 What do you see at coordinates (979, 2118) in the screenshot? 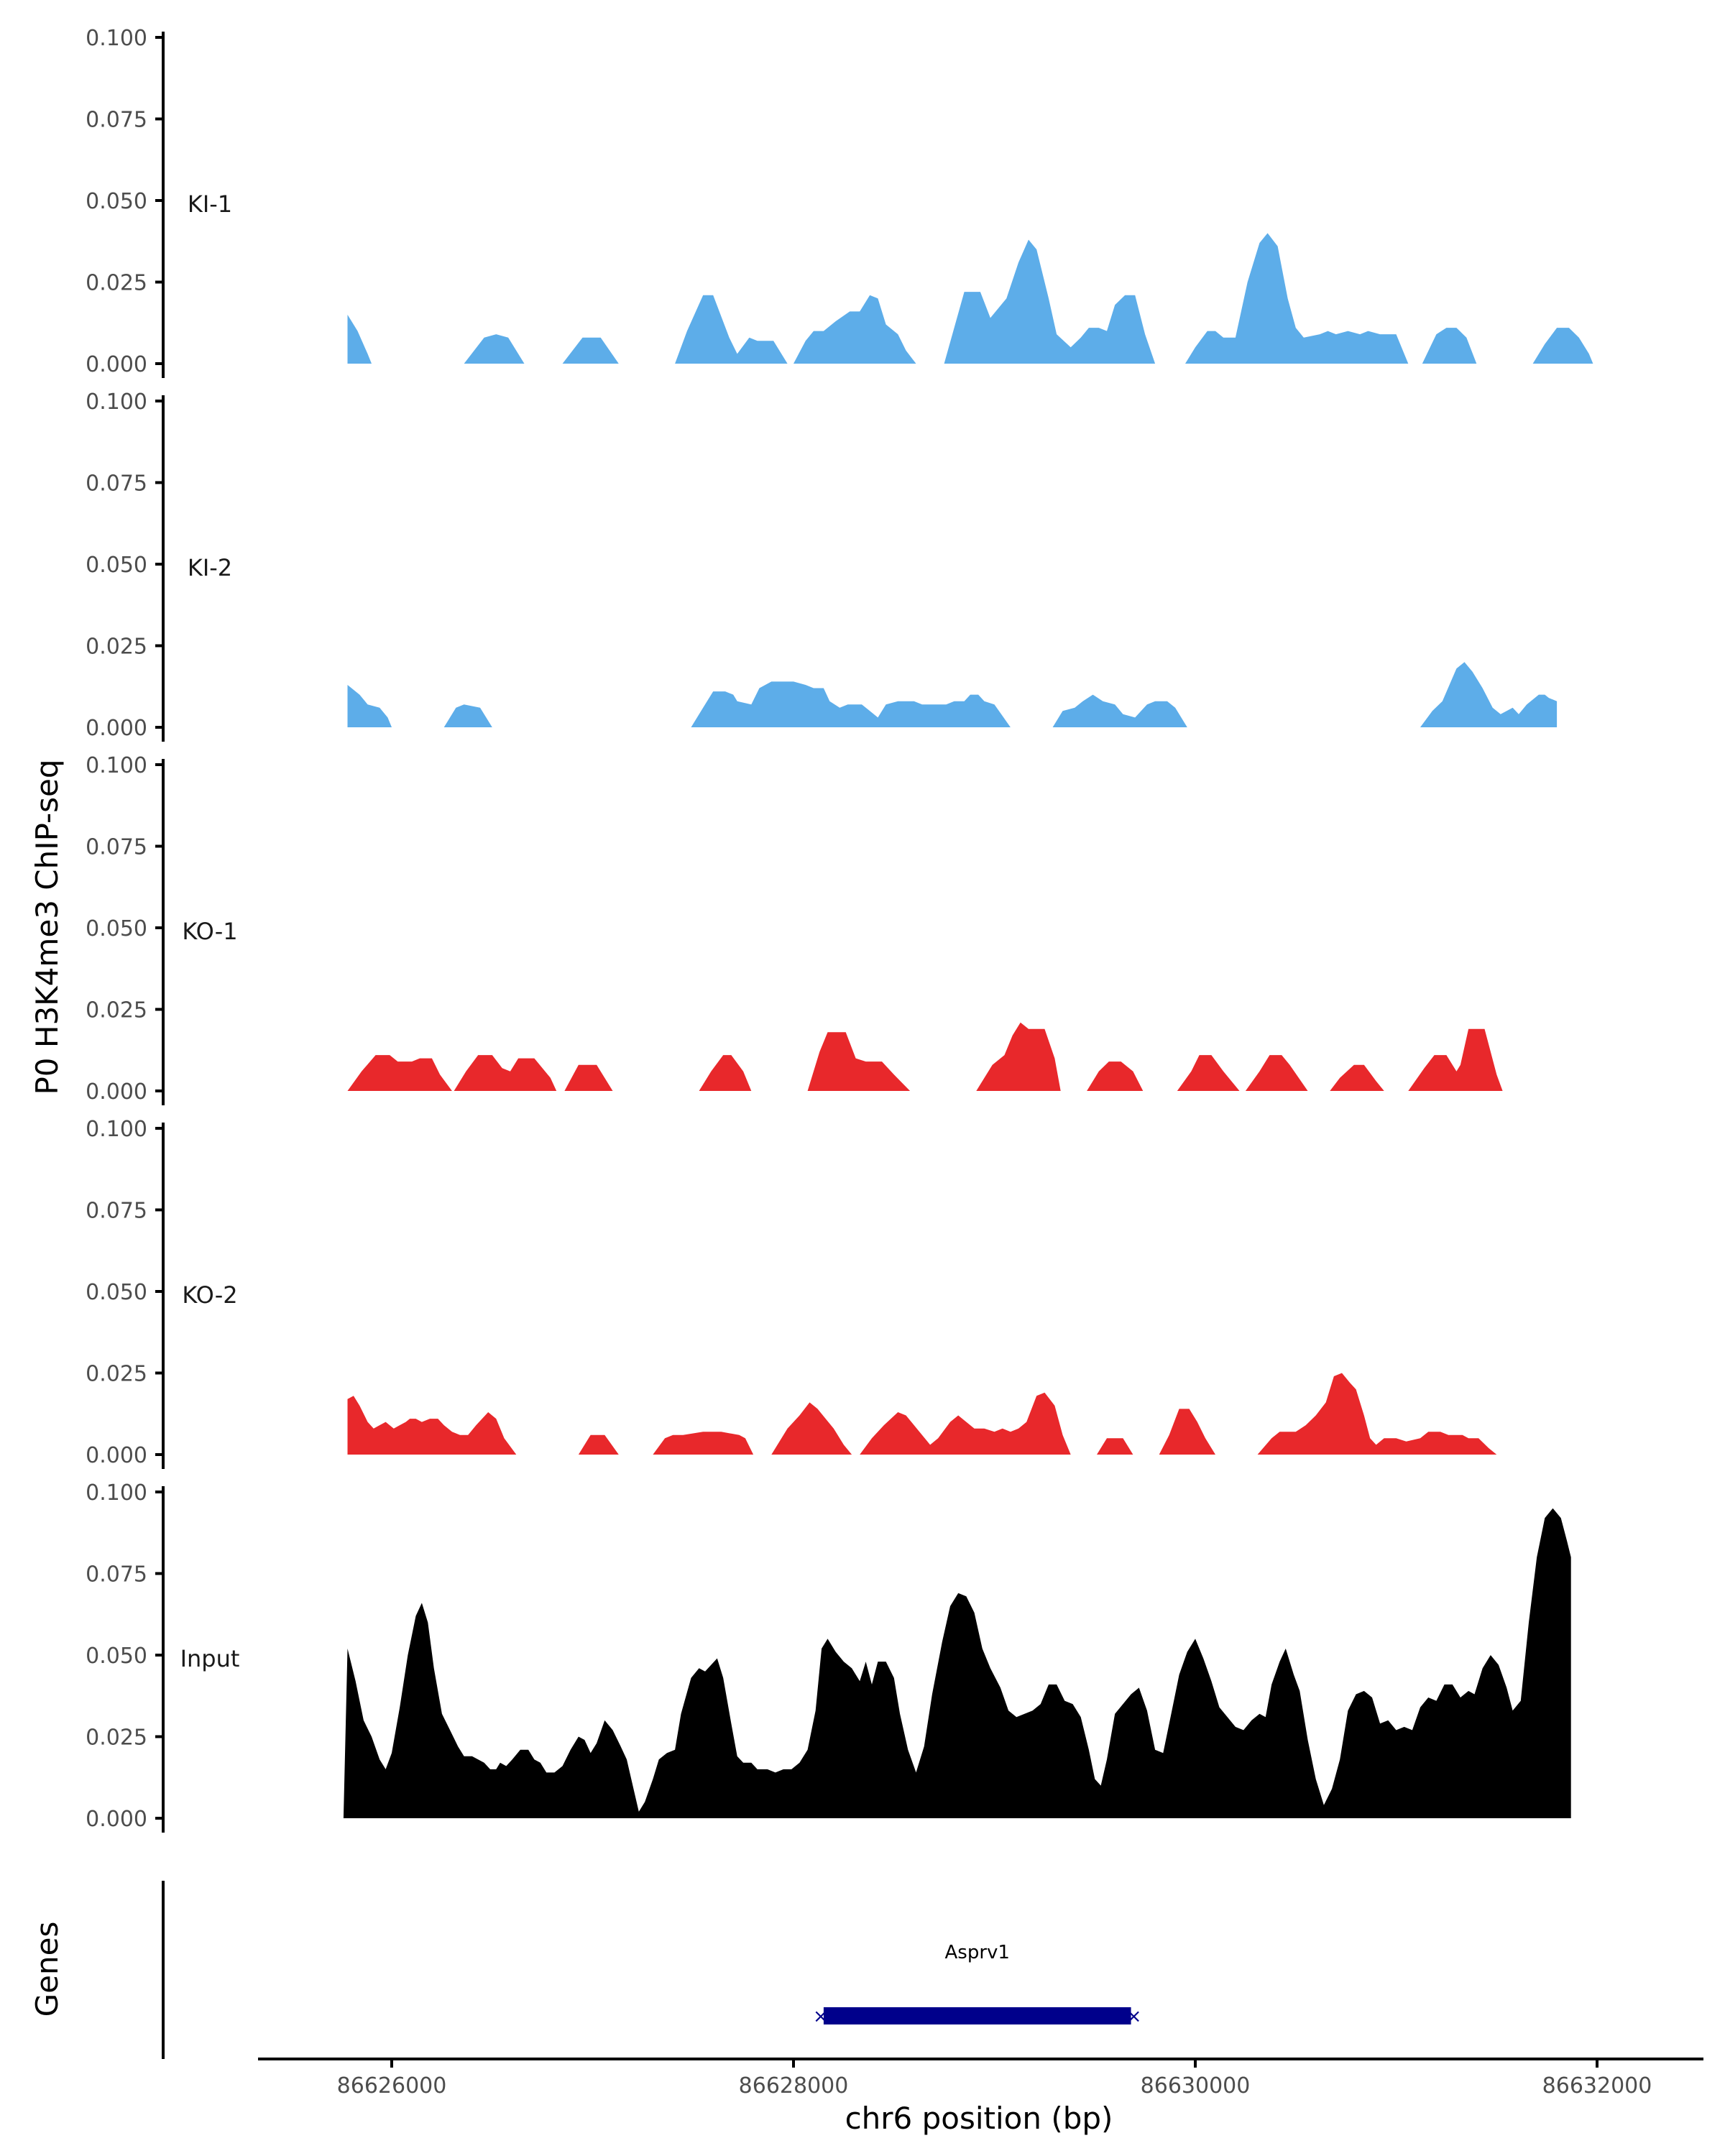
I see `x-axis-title: chr6 position (bp)` at bounding box center [979, 2118].